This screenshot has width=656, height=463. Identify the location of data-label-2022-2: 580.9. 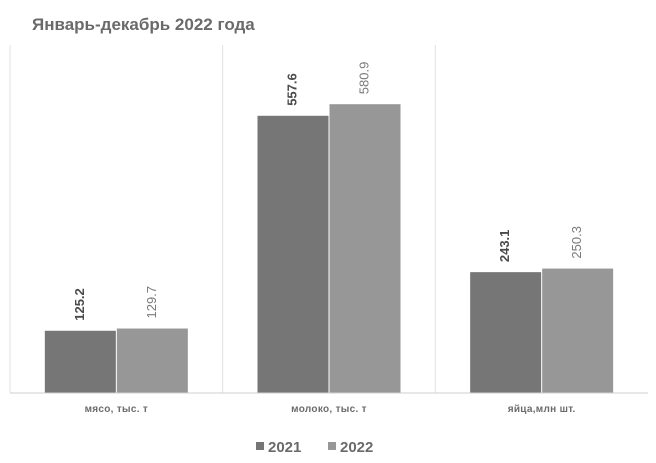
(363, 78).